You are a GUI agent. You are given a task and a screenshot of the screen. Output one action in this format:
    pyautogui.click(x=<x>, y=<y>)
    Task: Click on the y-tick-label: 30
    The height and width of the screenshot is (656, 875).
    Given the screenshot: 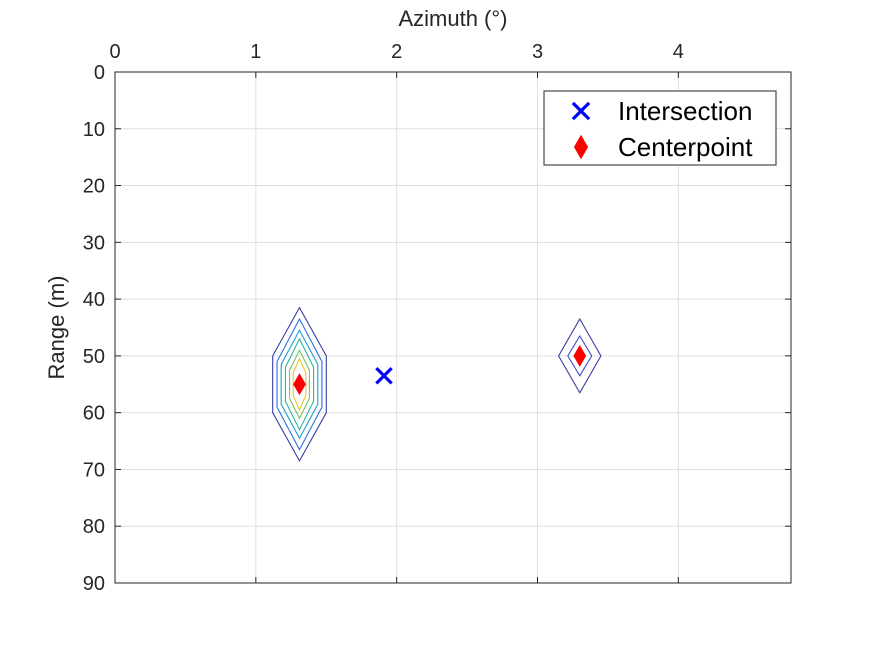 What is the action you would take?
    pyautogui.click(x=94, y=243)
    